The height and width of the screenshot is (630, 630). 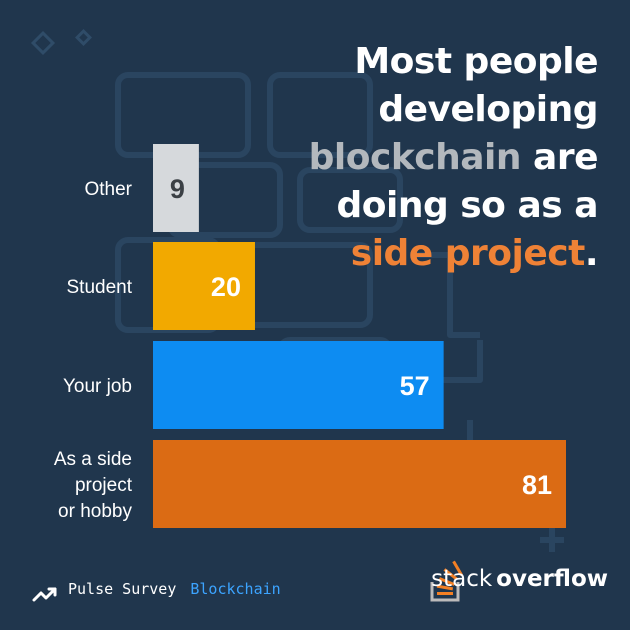 I want to click on decorative-diamonds, so click(x=61, y=42).